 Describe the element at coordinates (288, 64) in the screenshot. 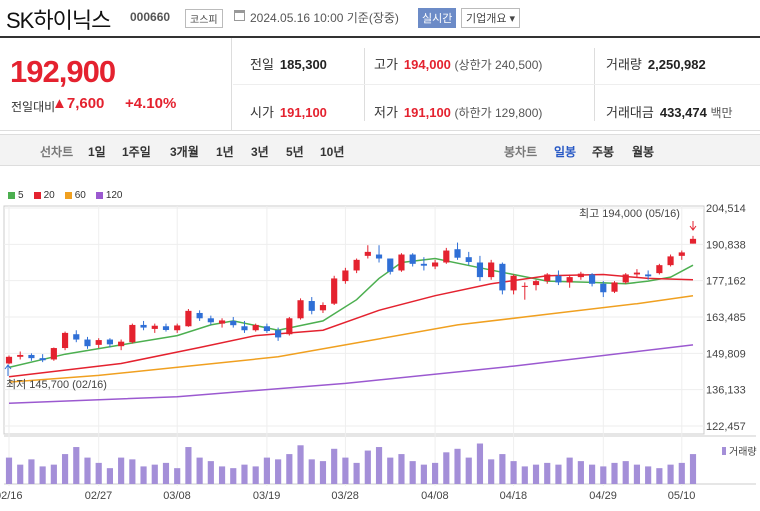

I see `prev-close: 전일 185,300` at that location.